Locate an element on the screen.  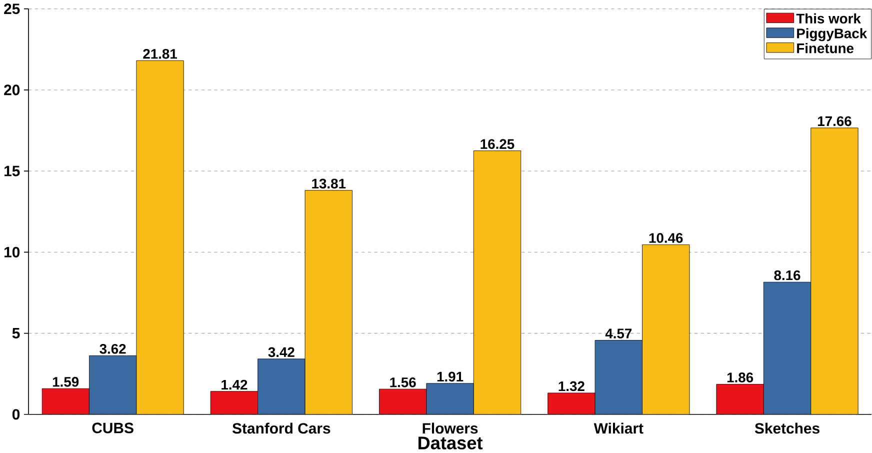
data-label: 1.59 is located at coordinates (65, 381).